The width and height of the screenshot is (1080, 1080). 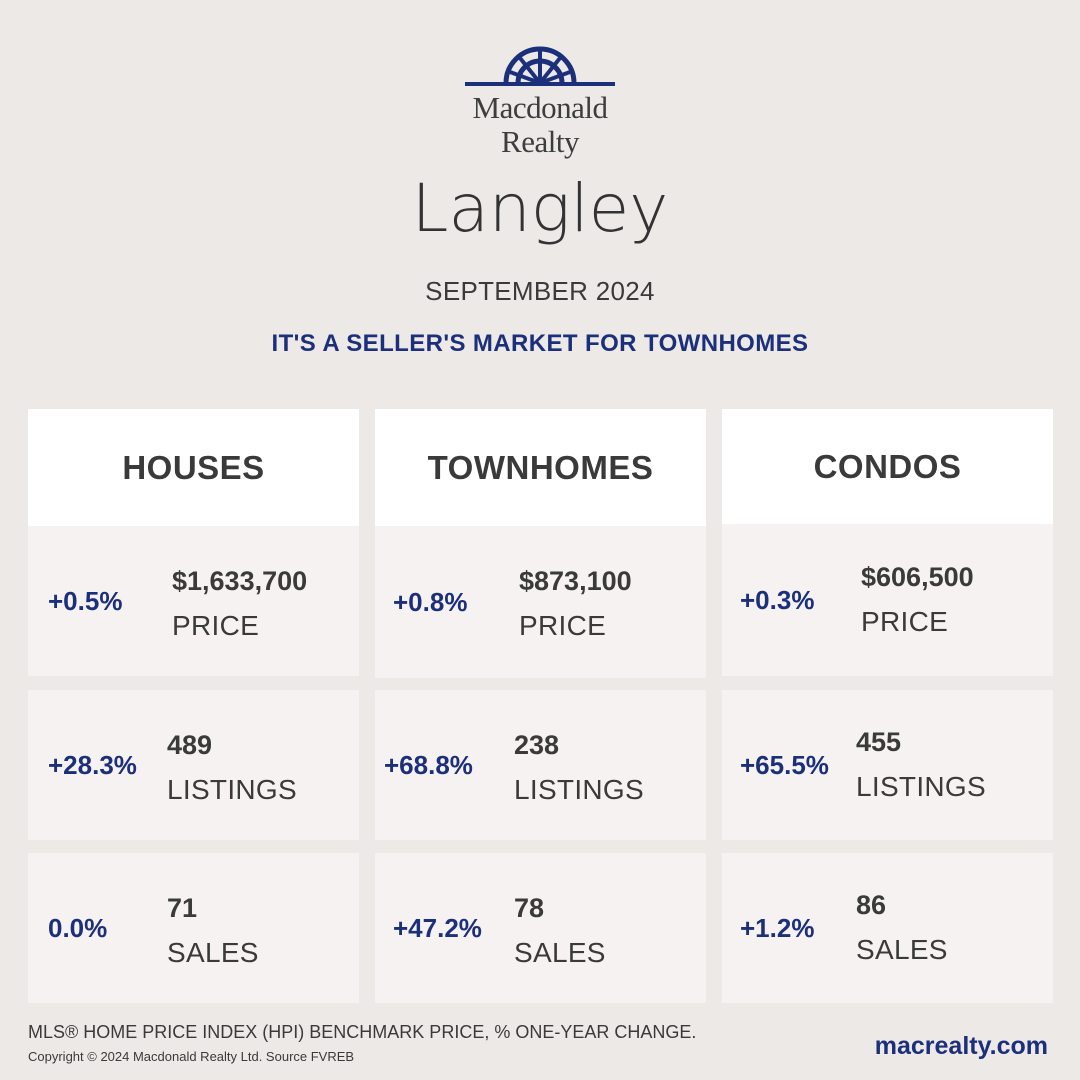 I want to click on sales-change: 0.0%, so click(x=78, y=927).